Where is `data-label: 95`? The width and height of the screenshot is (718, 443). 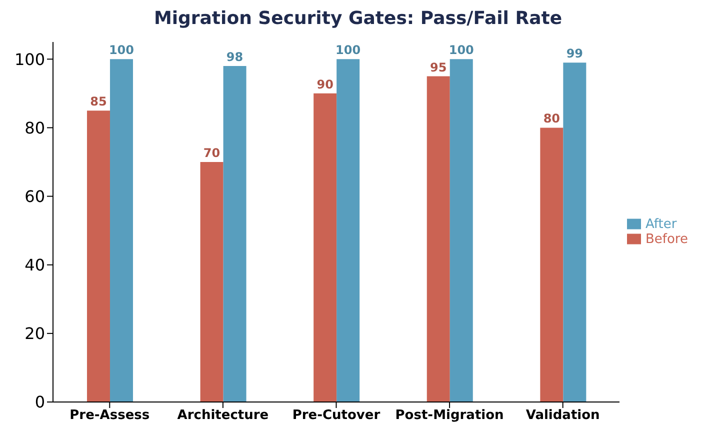 data-label: 95 is located at coordinates (438, 67).